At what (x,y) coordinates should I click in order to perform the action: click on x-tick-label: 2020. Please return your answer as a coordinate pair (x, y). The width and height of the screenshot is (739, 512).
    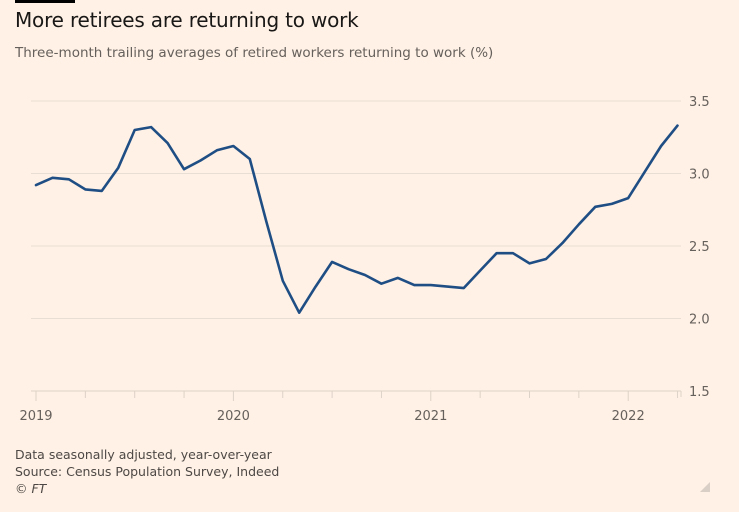
    Looking at the image, I should click on (233, 416).